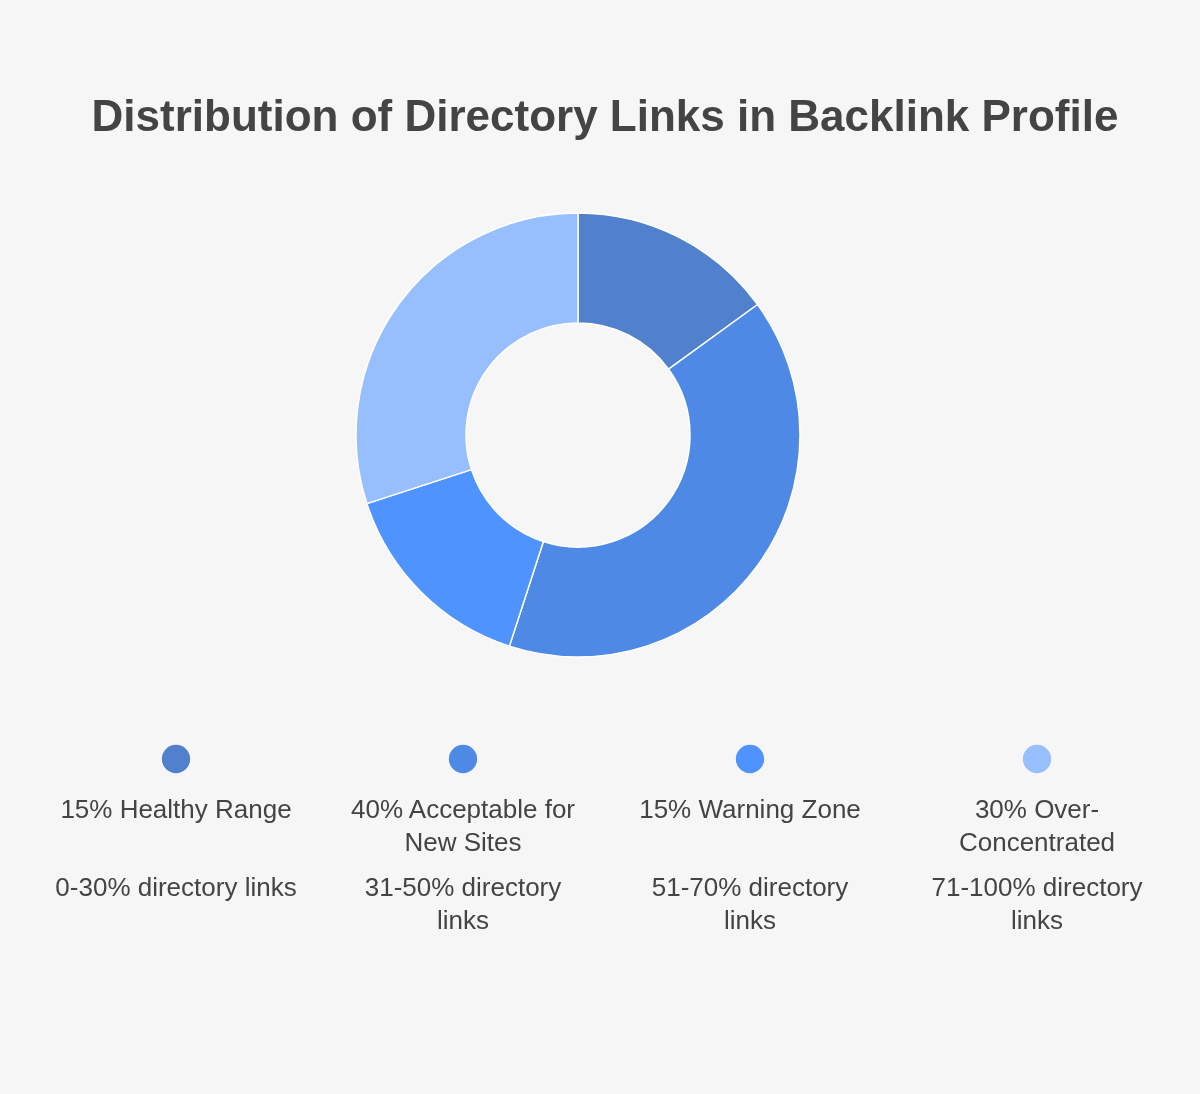 Image resolution: width=1200 pixels, height=1094 pixels. I want to click on legend-label: 30% Over-Concentrated, so click(1037, 825).